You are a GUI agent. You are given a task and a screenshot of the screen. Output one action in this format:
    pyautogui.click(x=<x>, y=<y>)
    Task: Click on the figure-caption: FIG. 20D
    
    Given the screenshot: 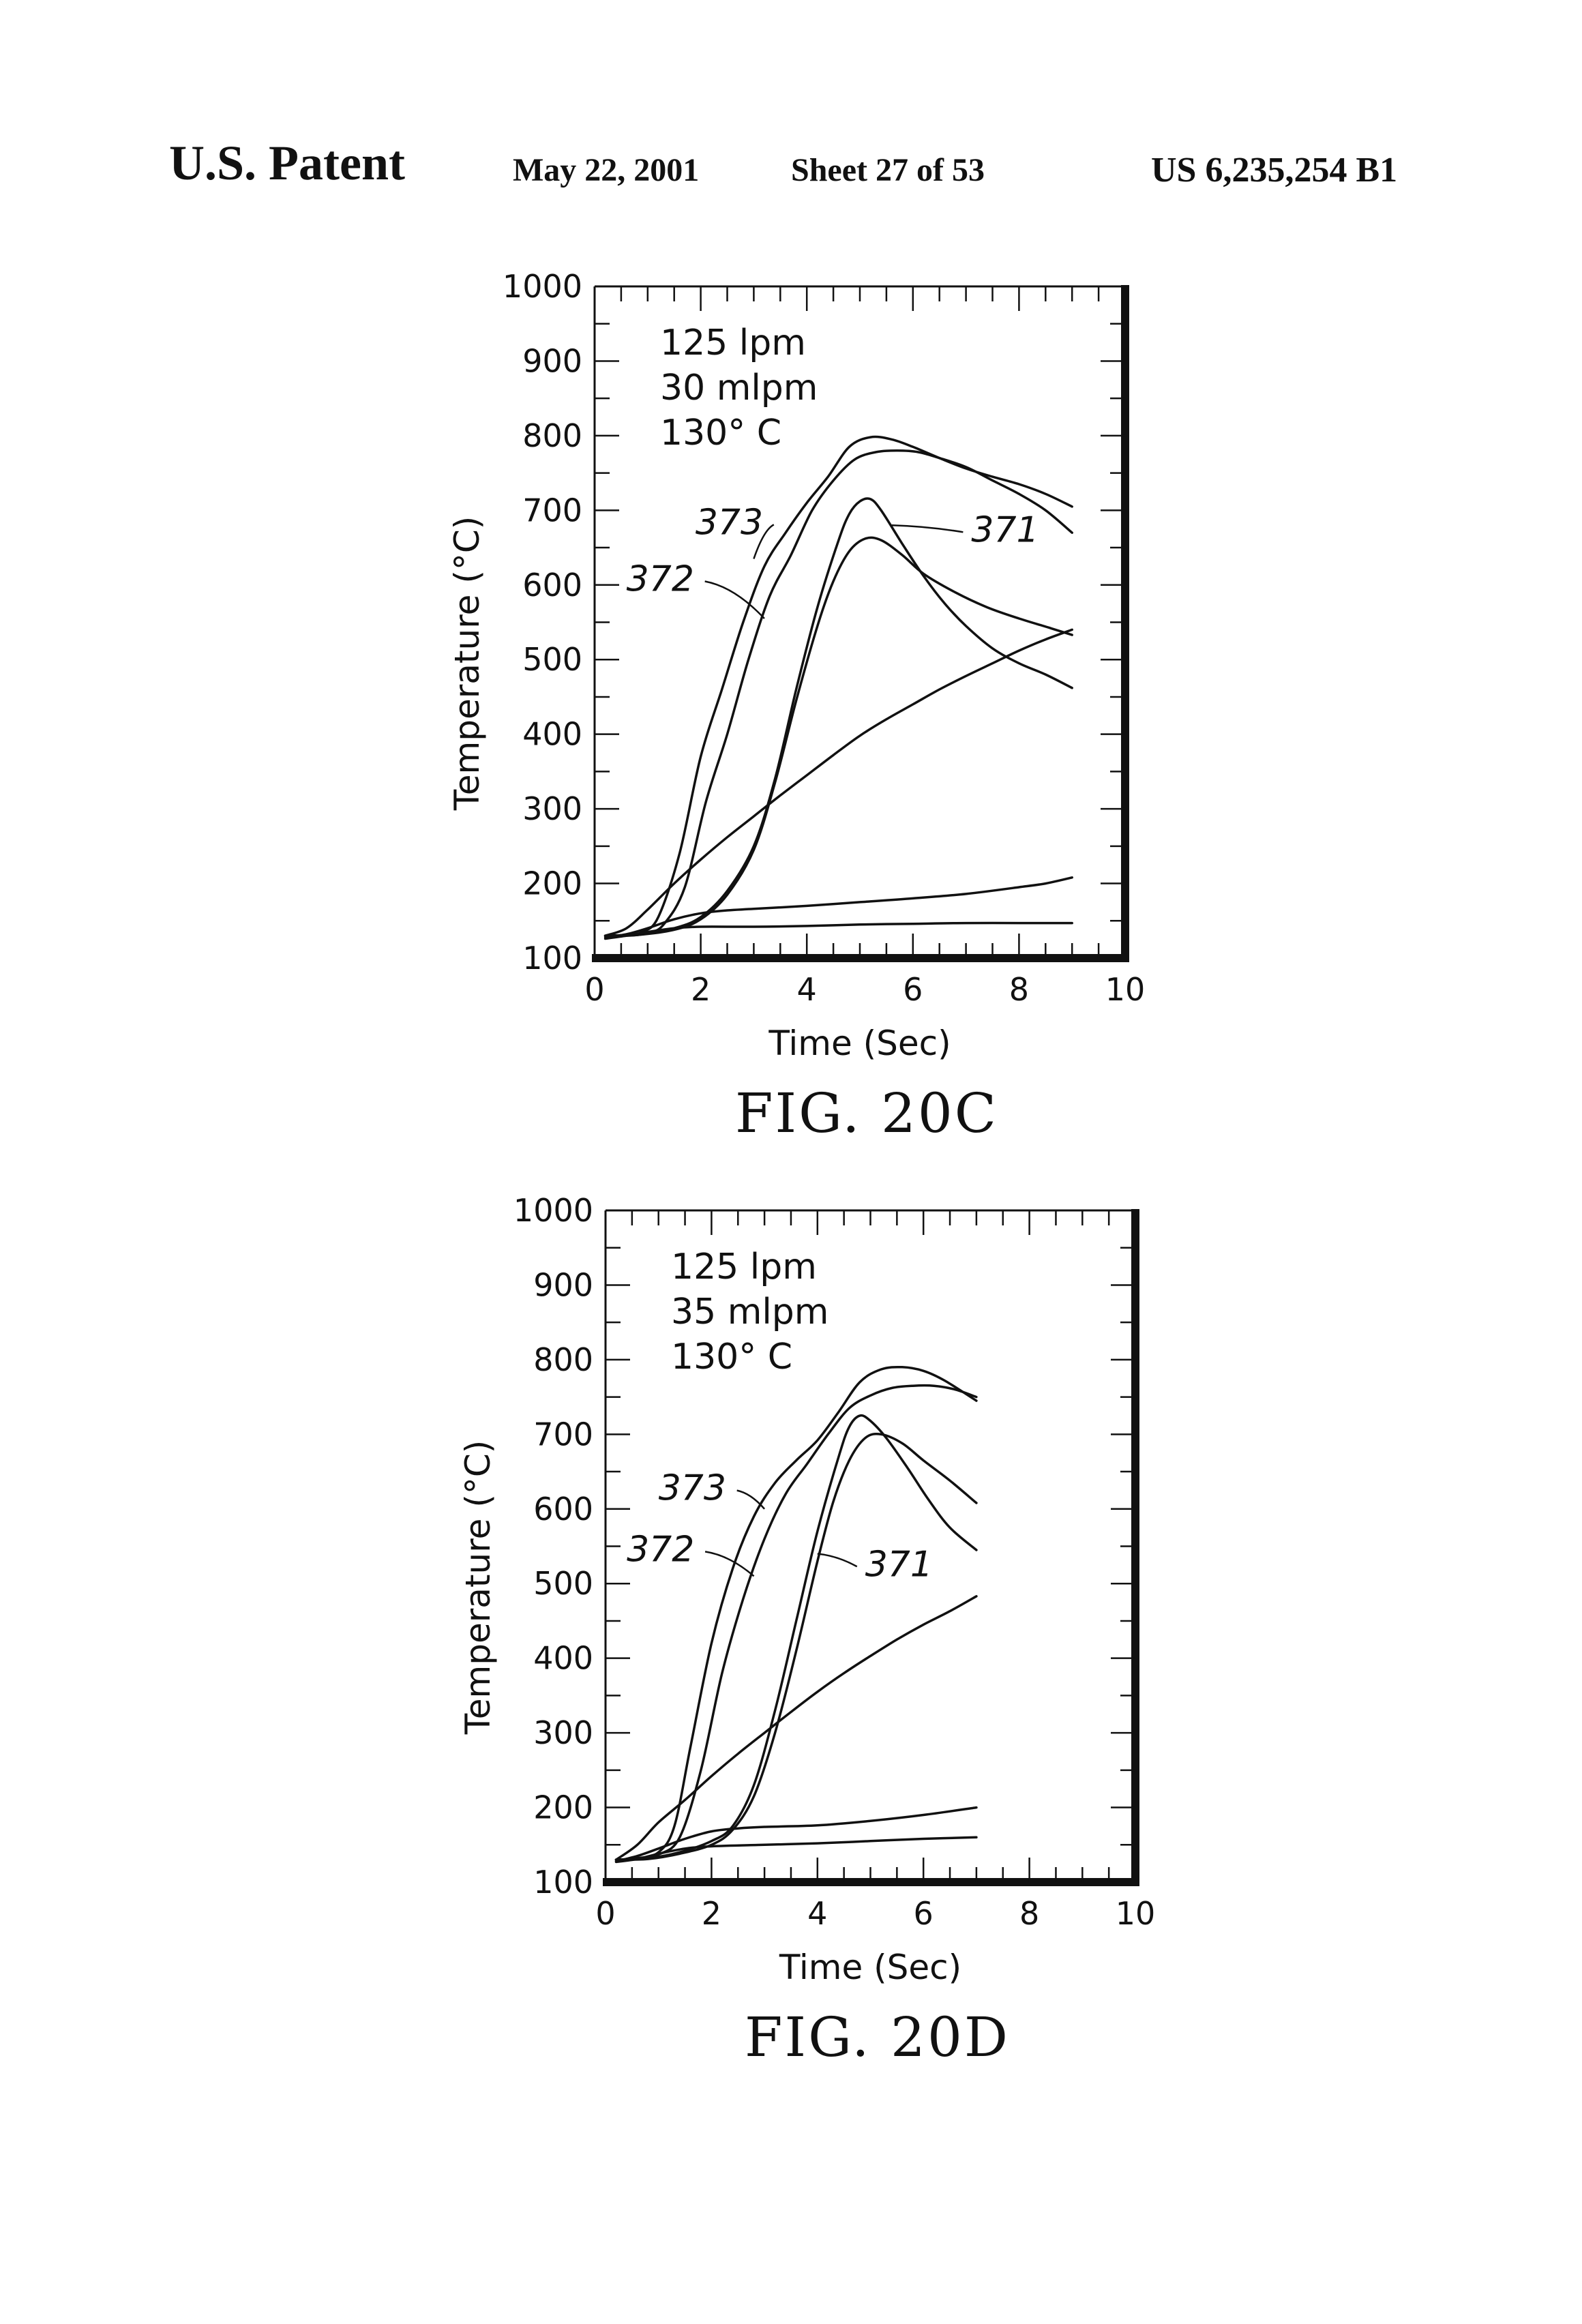 What is the action you would take?
    pyautogui.click(x=877, y=2037)
    